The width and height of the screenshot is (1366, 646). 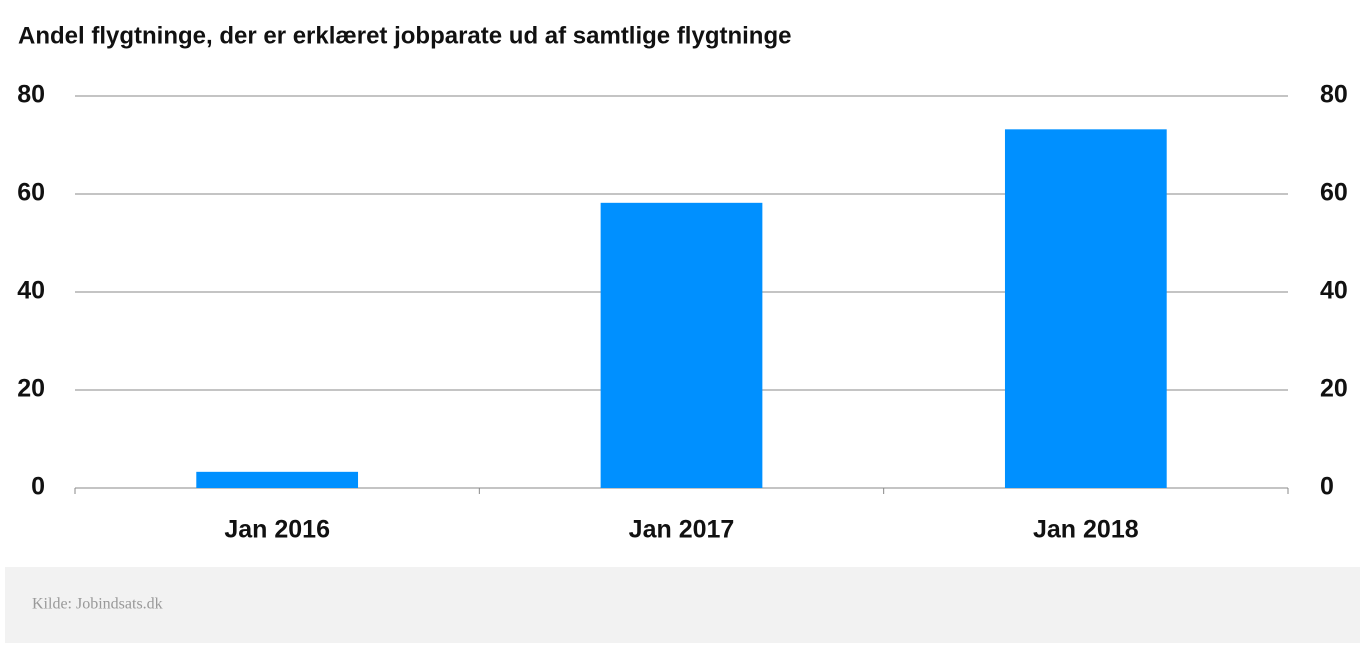 What do you see at coordinates (1334, 389) in the screenshot?
I see `y2-tick-label: 20` at bounding box center [1334, 389].